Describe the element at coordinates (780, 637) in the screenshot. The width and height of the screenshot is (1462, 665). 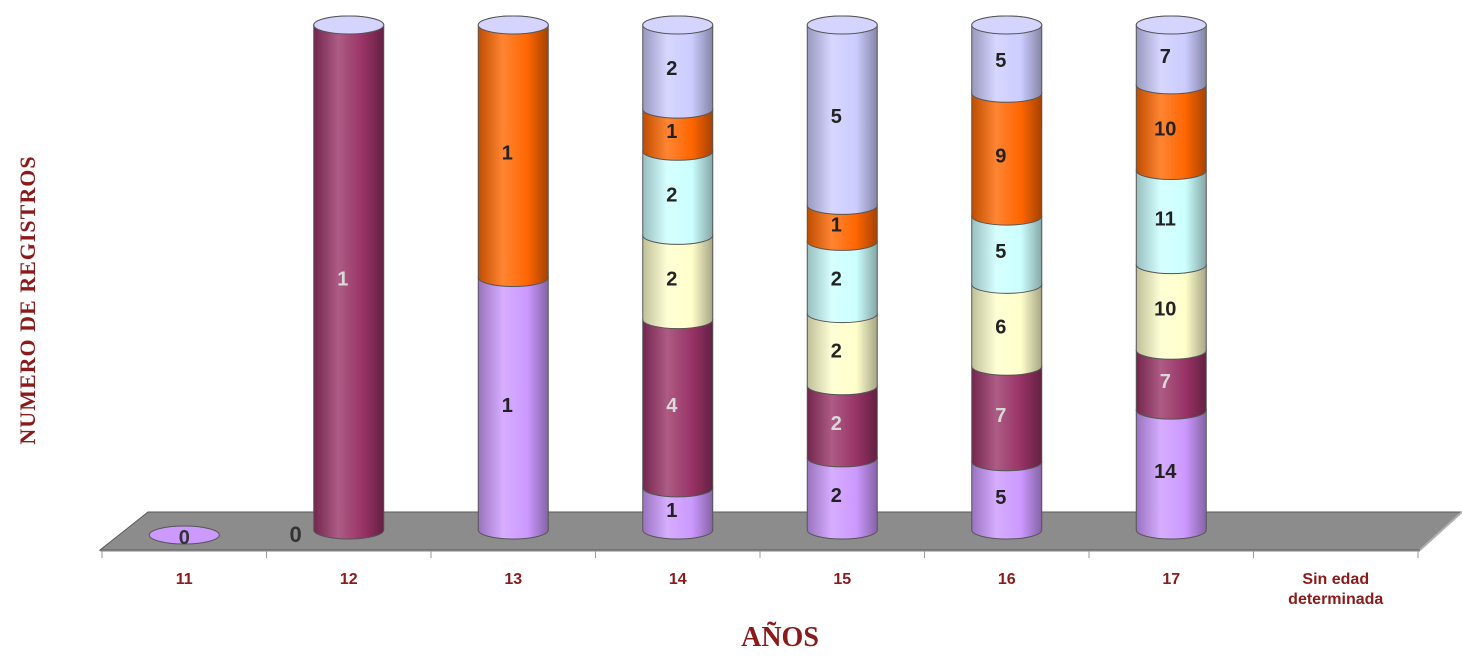
I see `x-axis-title: AÑOS` at that location.